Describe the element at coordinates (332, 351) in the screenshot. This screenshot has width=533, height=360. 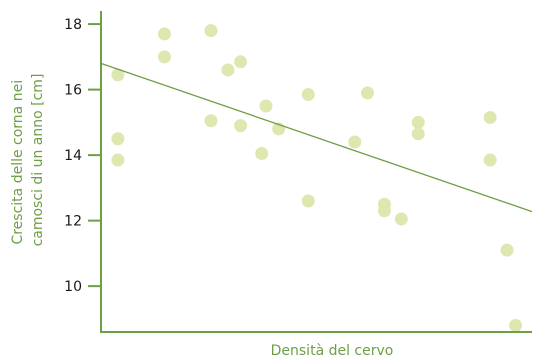
I see `x-axis-title: Densità del cervo` at that location.